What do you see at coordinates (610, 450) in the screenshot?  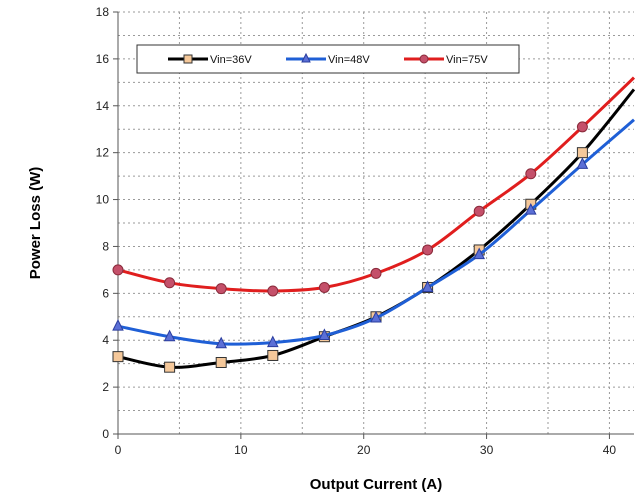 I see `x-tick-label: 40` at bounding box center [610, 450].